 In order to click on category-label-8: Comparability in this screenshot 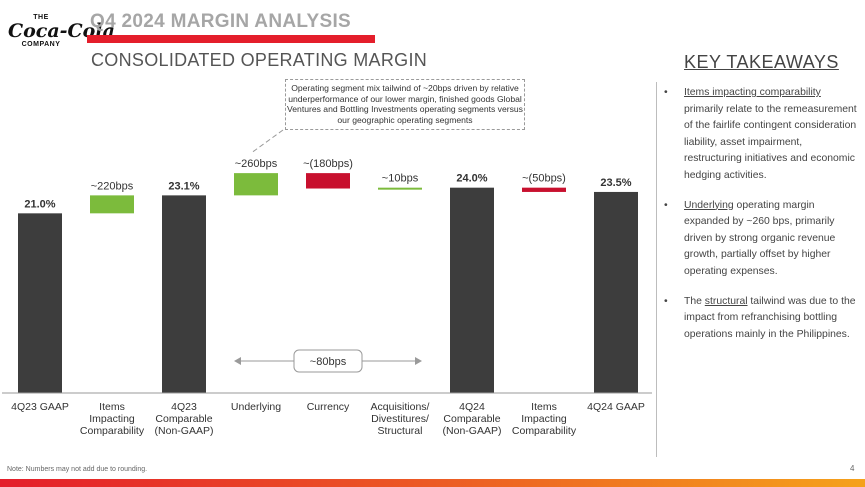, I will do `click(544, 431)`.